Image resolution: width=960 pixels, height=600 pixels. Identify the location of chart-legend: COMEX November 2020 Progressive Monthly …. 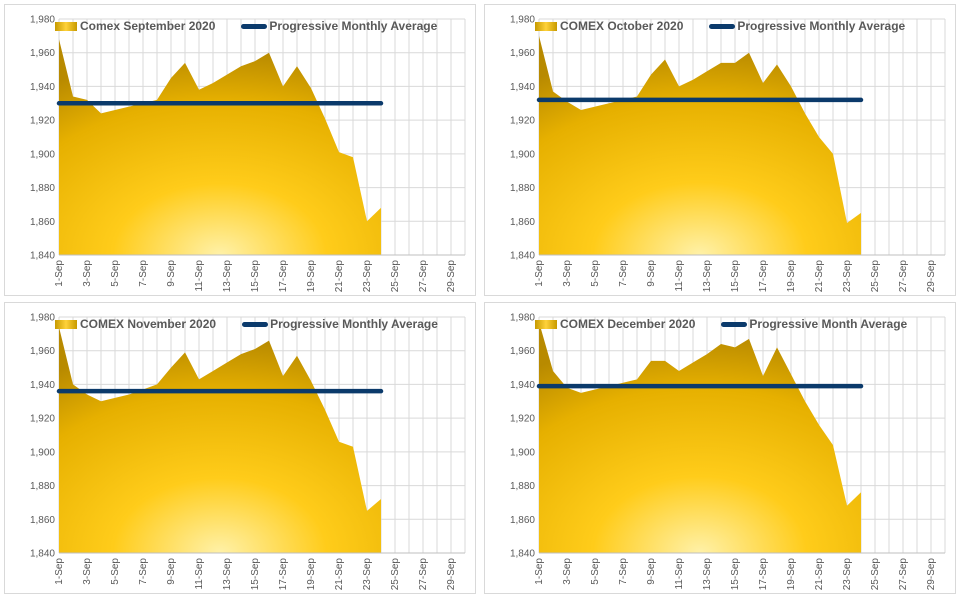
(246, 324).